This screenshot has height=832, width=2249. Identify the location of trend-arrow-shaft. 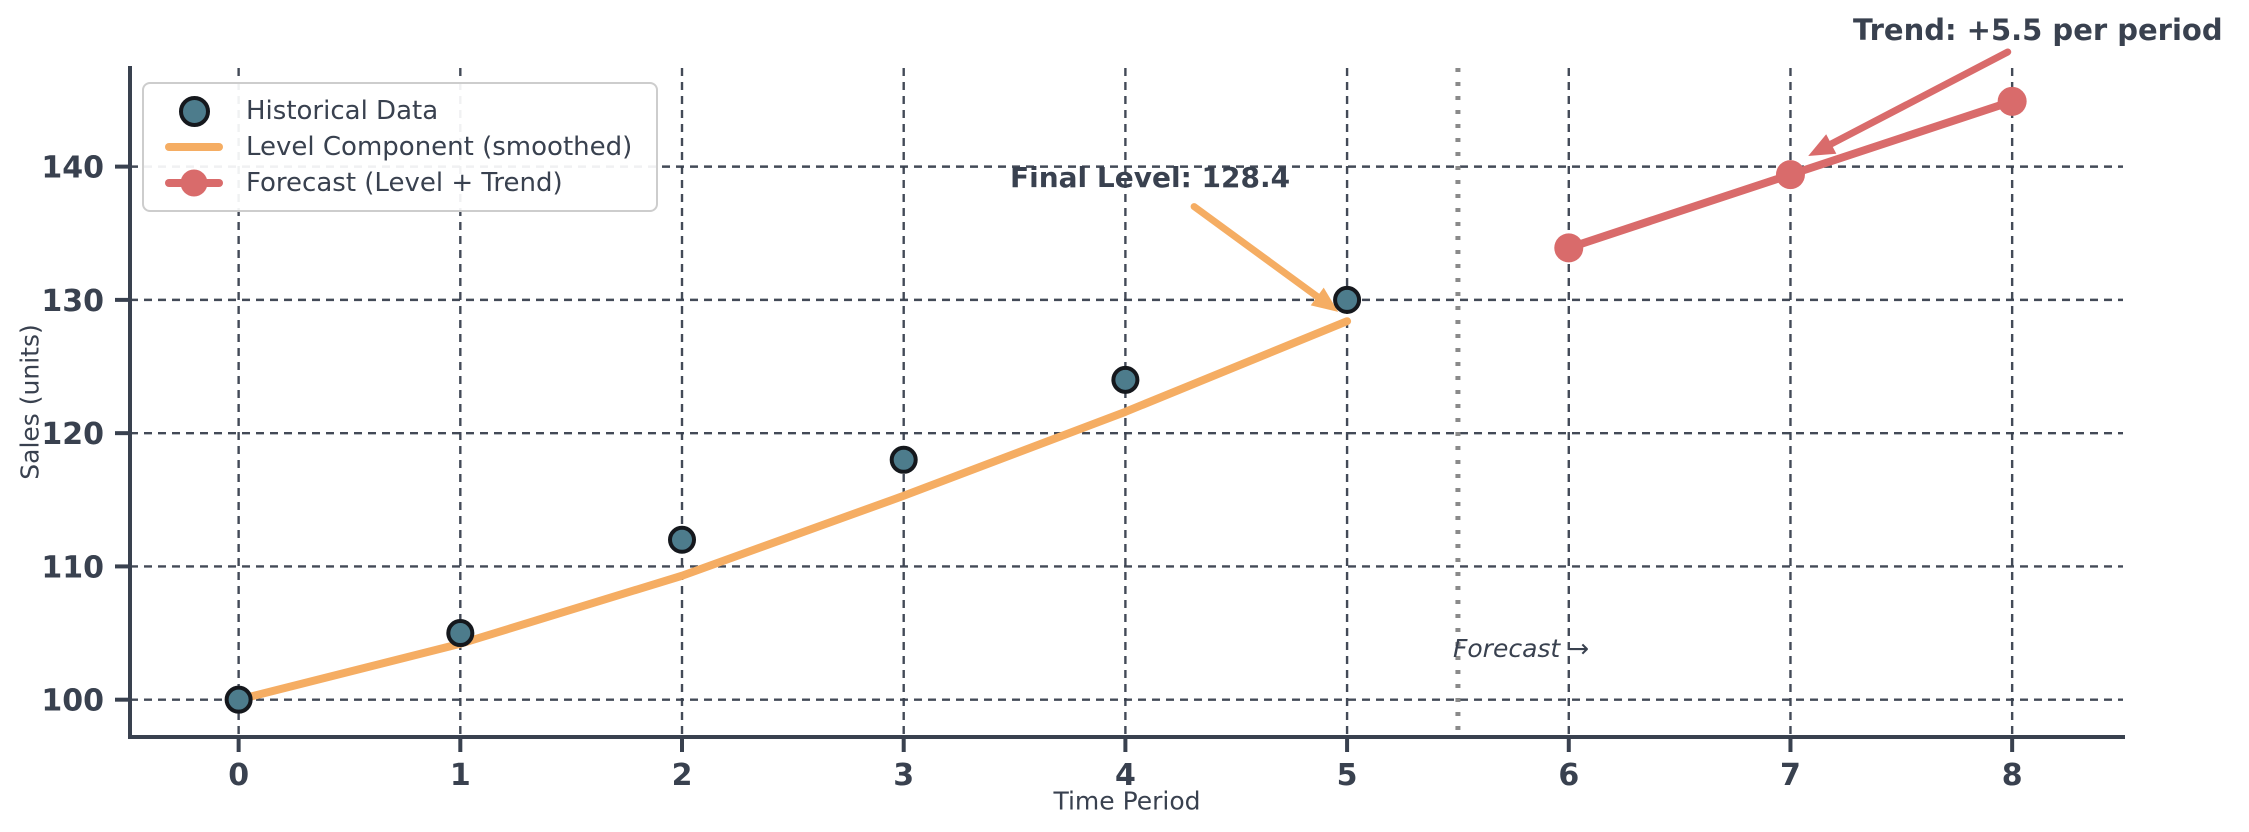
(1919, 98).